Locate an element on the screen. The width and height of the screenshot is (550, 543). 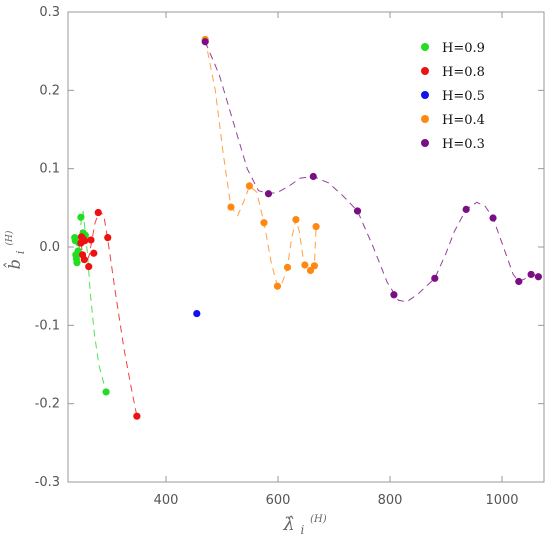
y-tick-label: -0.2 is located at coordinates (47, 404).